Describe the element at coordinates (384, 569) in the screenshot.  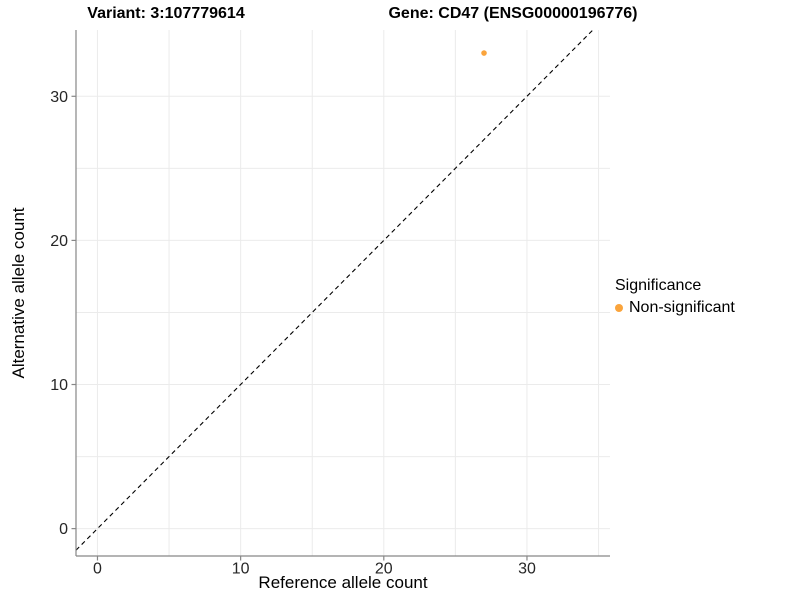
I see `x-tick-label: 20` at that location.